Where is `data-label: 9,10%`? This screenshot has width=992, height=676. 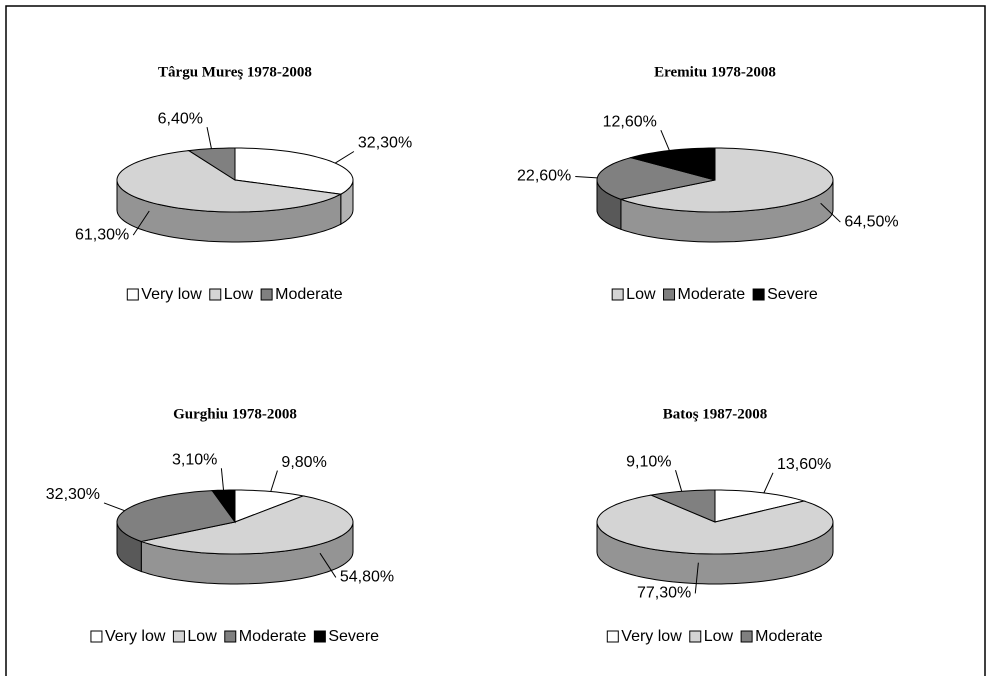 data-label: 9,10% is located at coordinates (648, 461).